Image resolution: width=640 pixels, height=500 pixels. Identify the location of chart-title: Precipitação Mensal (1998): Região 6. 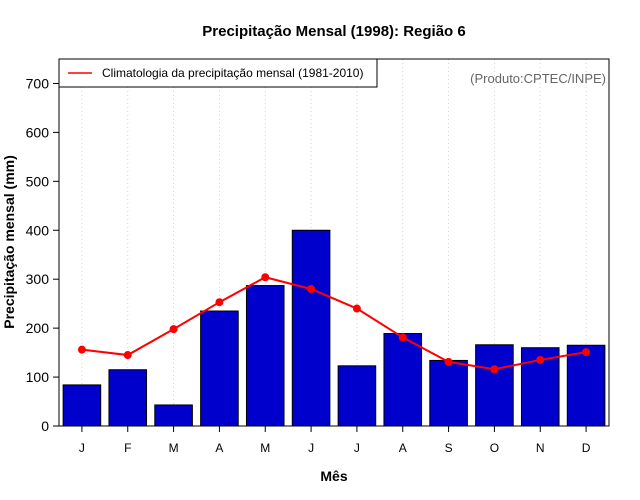
(333, 31).